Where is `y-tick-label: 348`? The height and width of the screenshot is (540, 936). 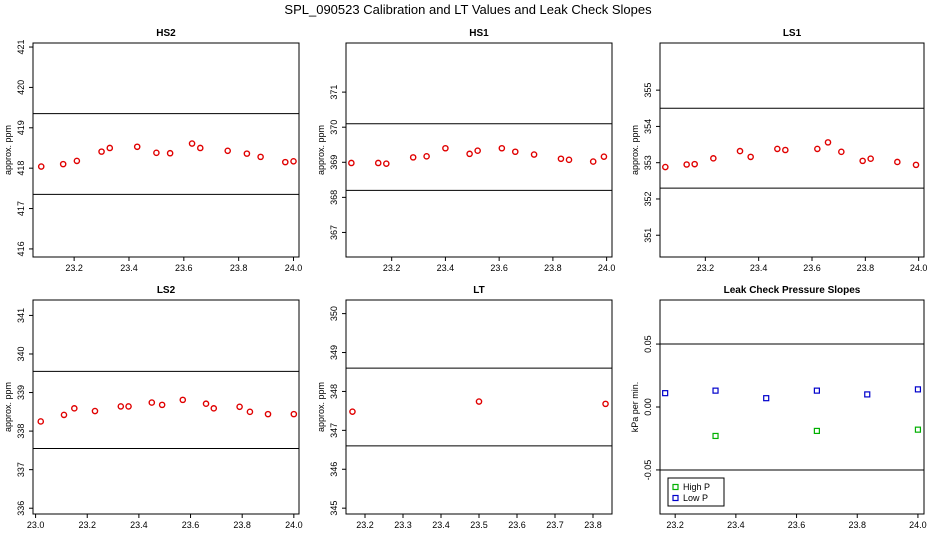 y-tick-label: 348 is located at coordinates (334, 391).